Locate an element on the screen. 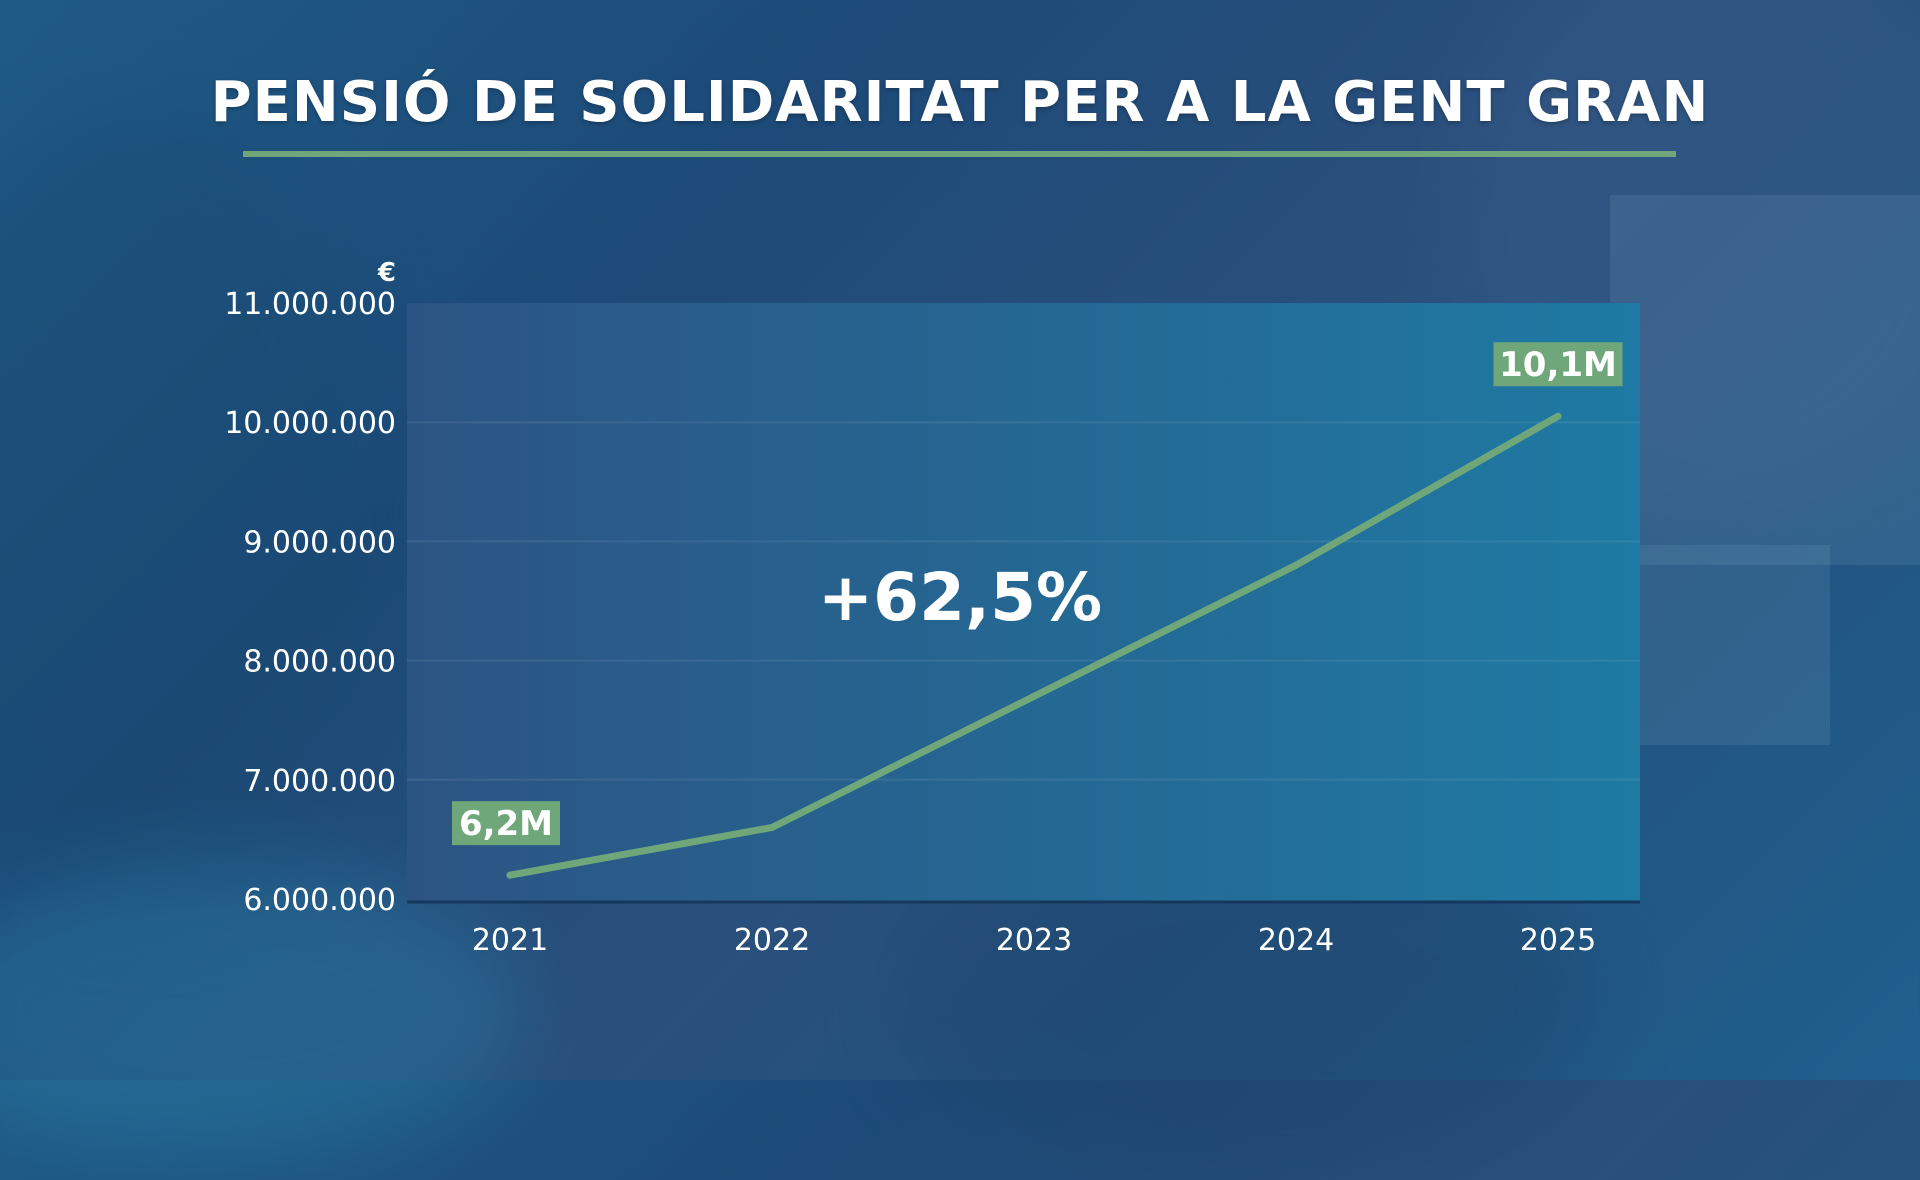 The height and width of the screenshot is (1180, 1920). x-tick-label: 2022 is located at coordinates (772, 940).